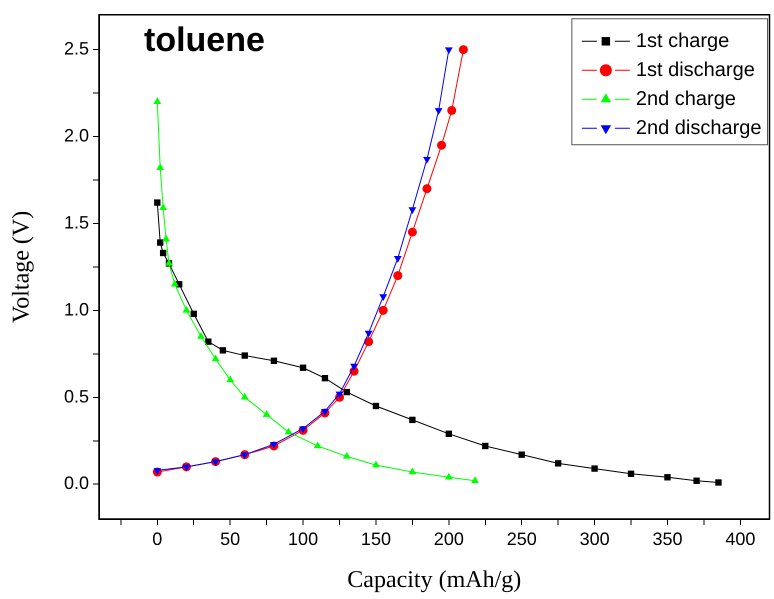 This screenshot has width=774, height=599. I want to click on y-axis-title: Voltage (V), so click(21, 266).